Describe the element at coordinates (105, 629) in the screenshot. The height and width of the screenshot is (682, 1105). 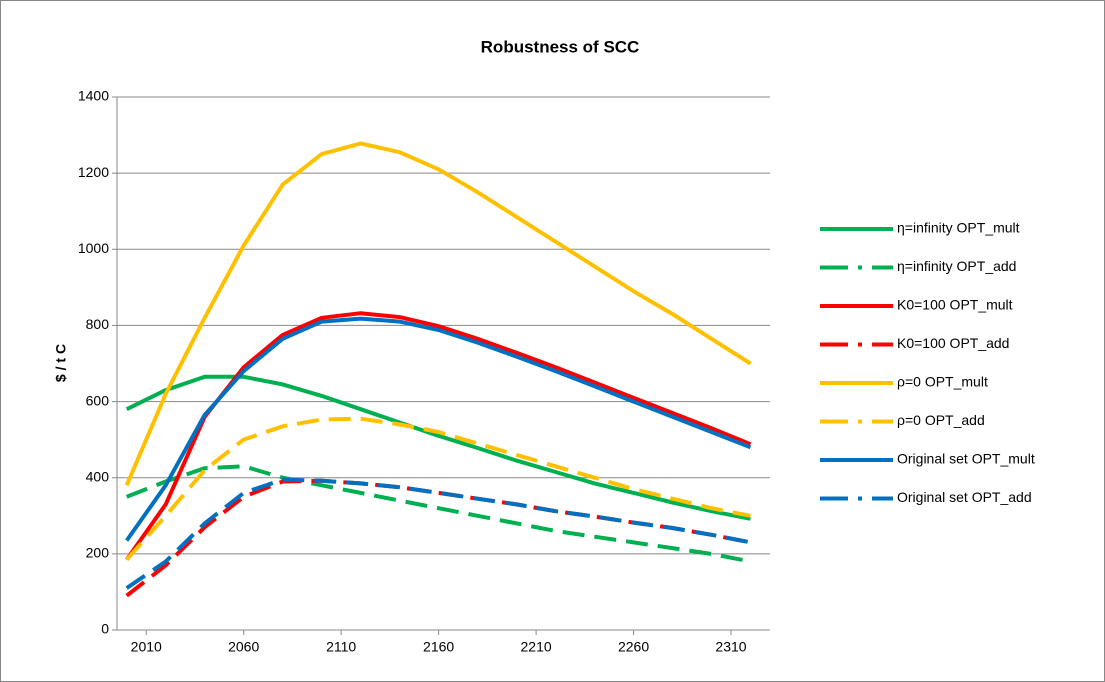
I see `y-tick-label: 0` at that location.